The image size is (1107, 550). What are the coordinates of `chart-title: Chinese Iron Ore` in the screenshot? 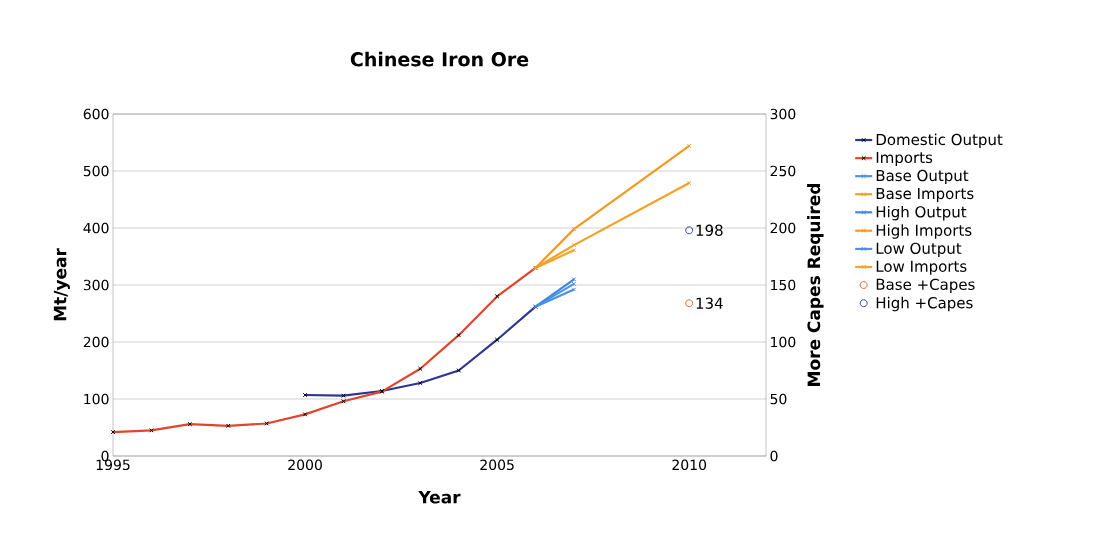 It's located at (439, 59).